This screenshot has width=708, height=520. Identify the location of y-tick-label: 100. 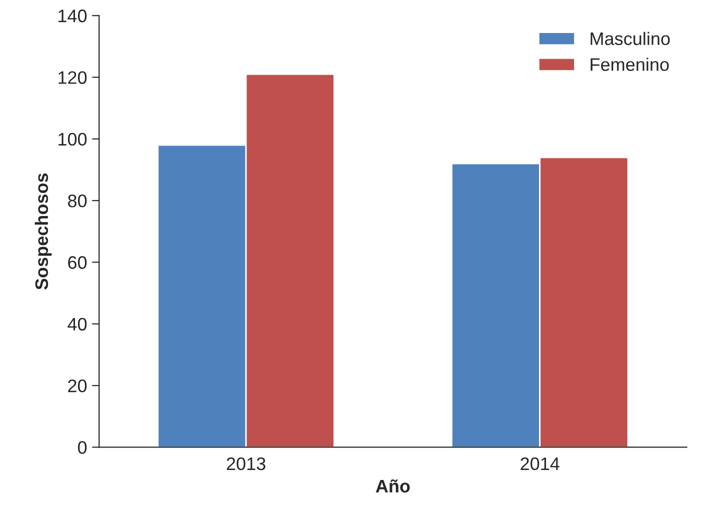
(72, 139).